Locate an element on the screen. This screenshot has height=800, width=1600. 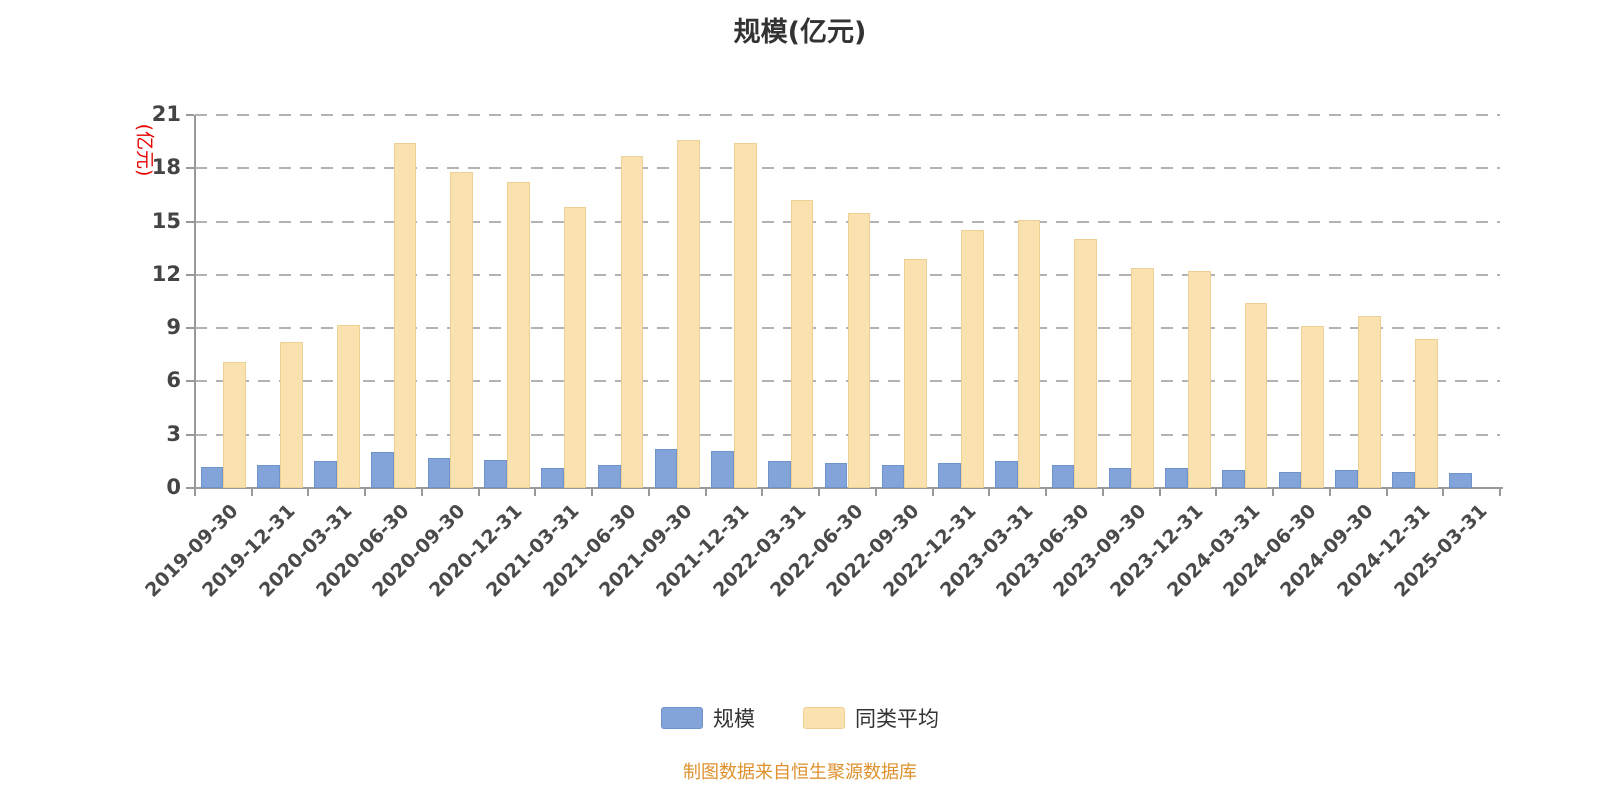
bar-规模-2024-09-30 is located at coordinates (1347, 479).